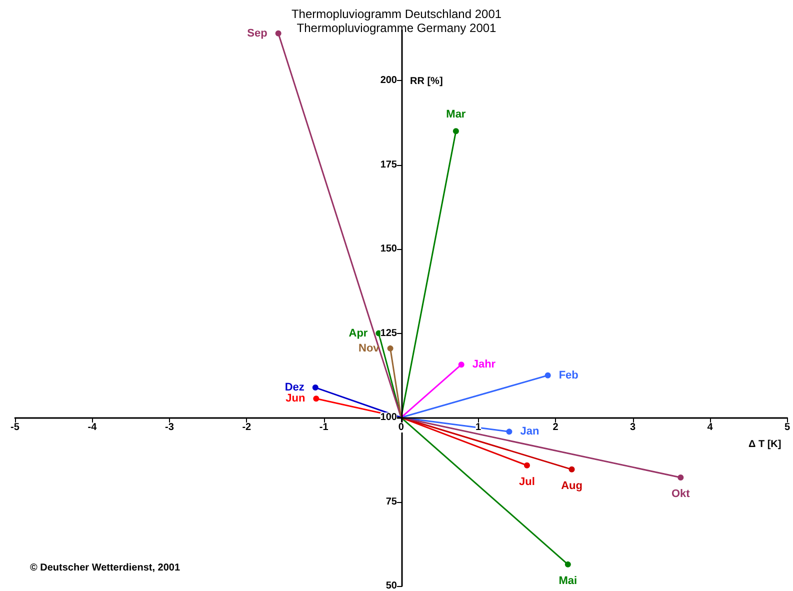 Image resolution: width=793 pixels, height=591 pixels. What do you see at coordinates (456, 114) in the screenshot?
I see `series-label: Mar` at bounding box center [456, 114].